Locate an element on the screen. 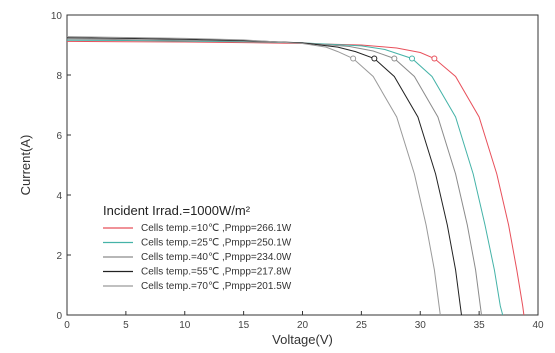 The image size is (555, 353). x-tick-label: 0 is located at coordinates (67, 325).